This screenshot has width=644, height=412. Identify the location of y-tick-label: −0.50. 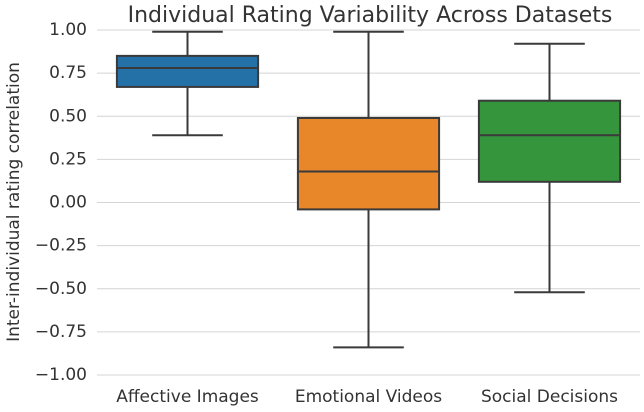
(61, 289).